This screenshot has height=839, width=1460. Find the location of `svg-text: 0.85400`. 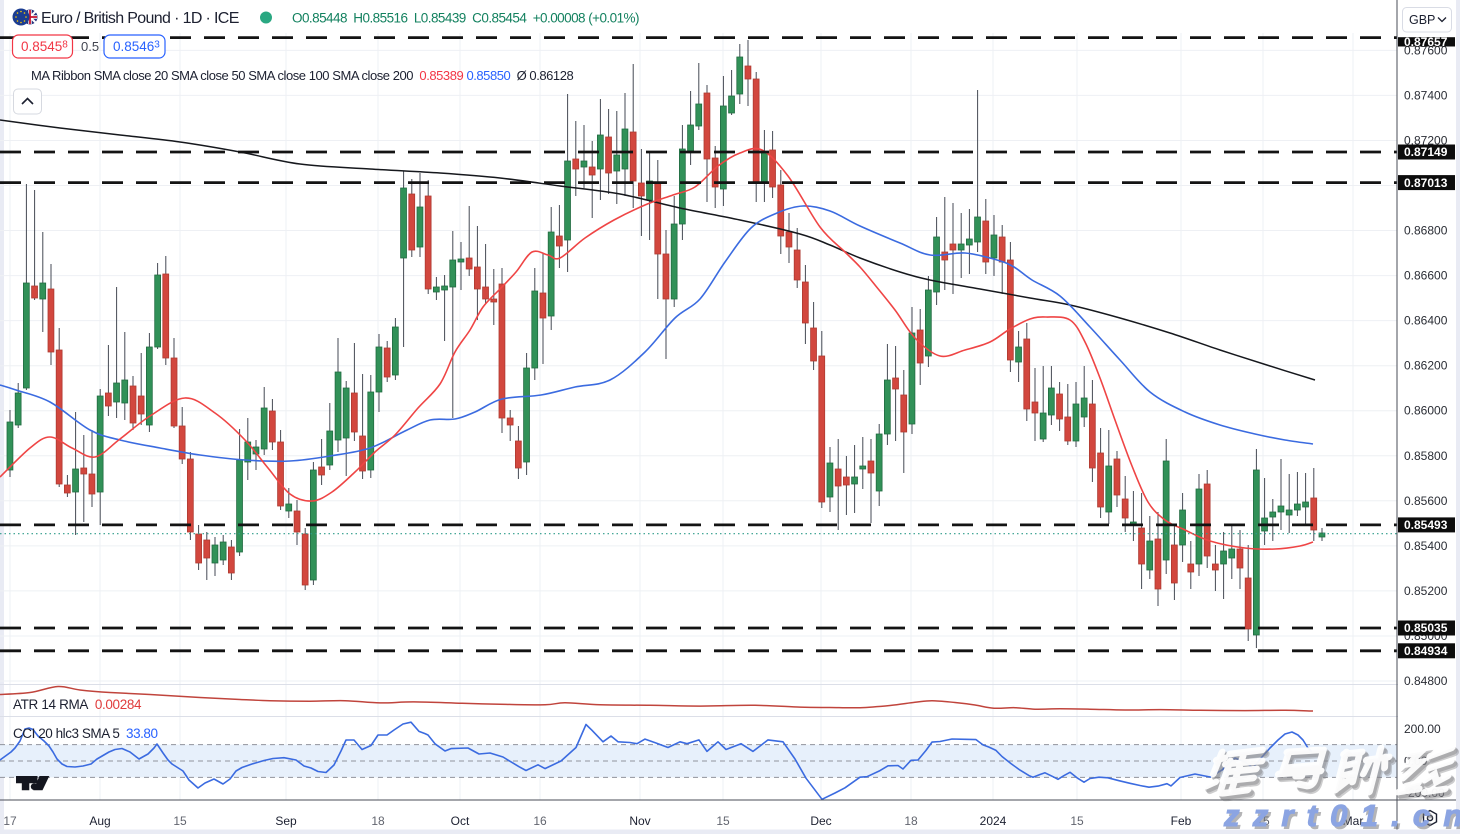

svg-text: 0.85400 is located at coordinates (1426, 546).